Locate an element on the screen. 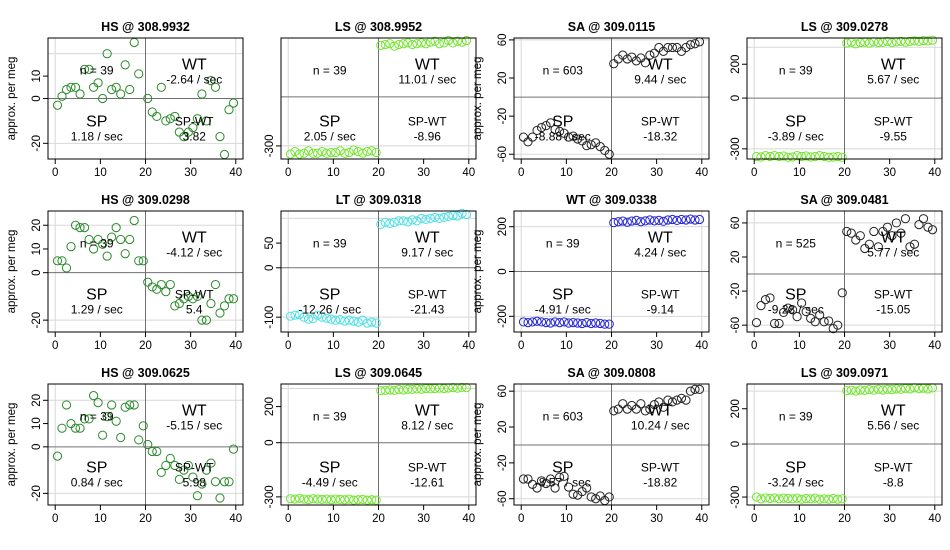  chart-title: LS @ 309.0971 is located at coordinates (844, 373).